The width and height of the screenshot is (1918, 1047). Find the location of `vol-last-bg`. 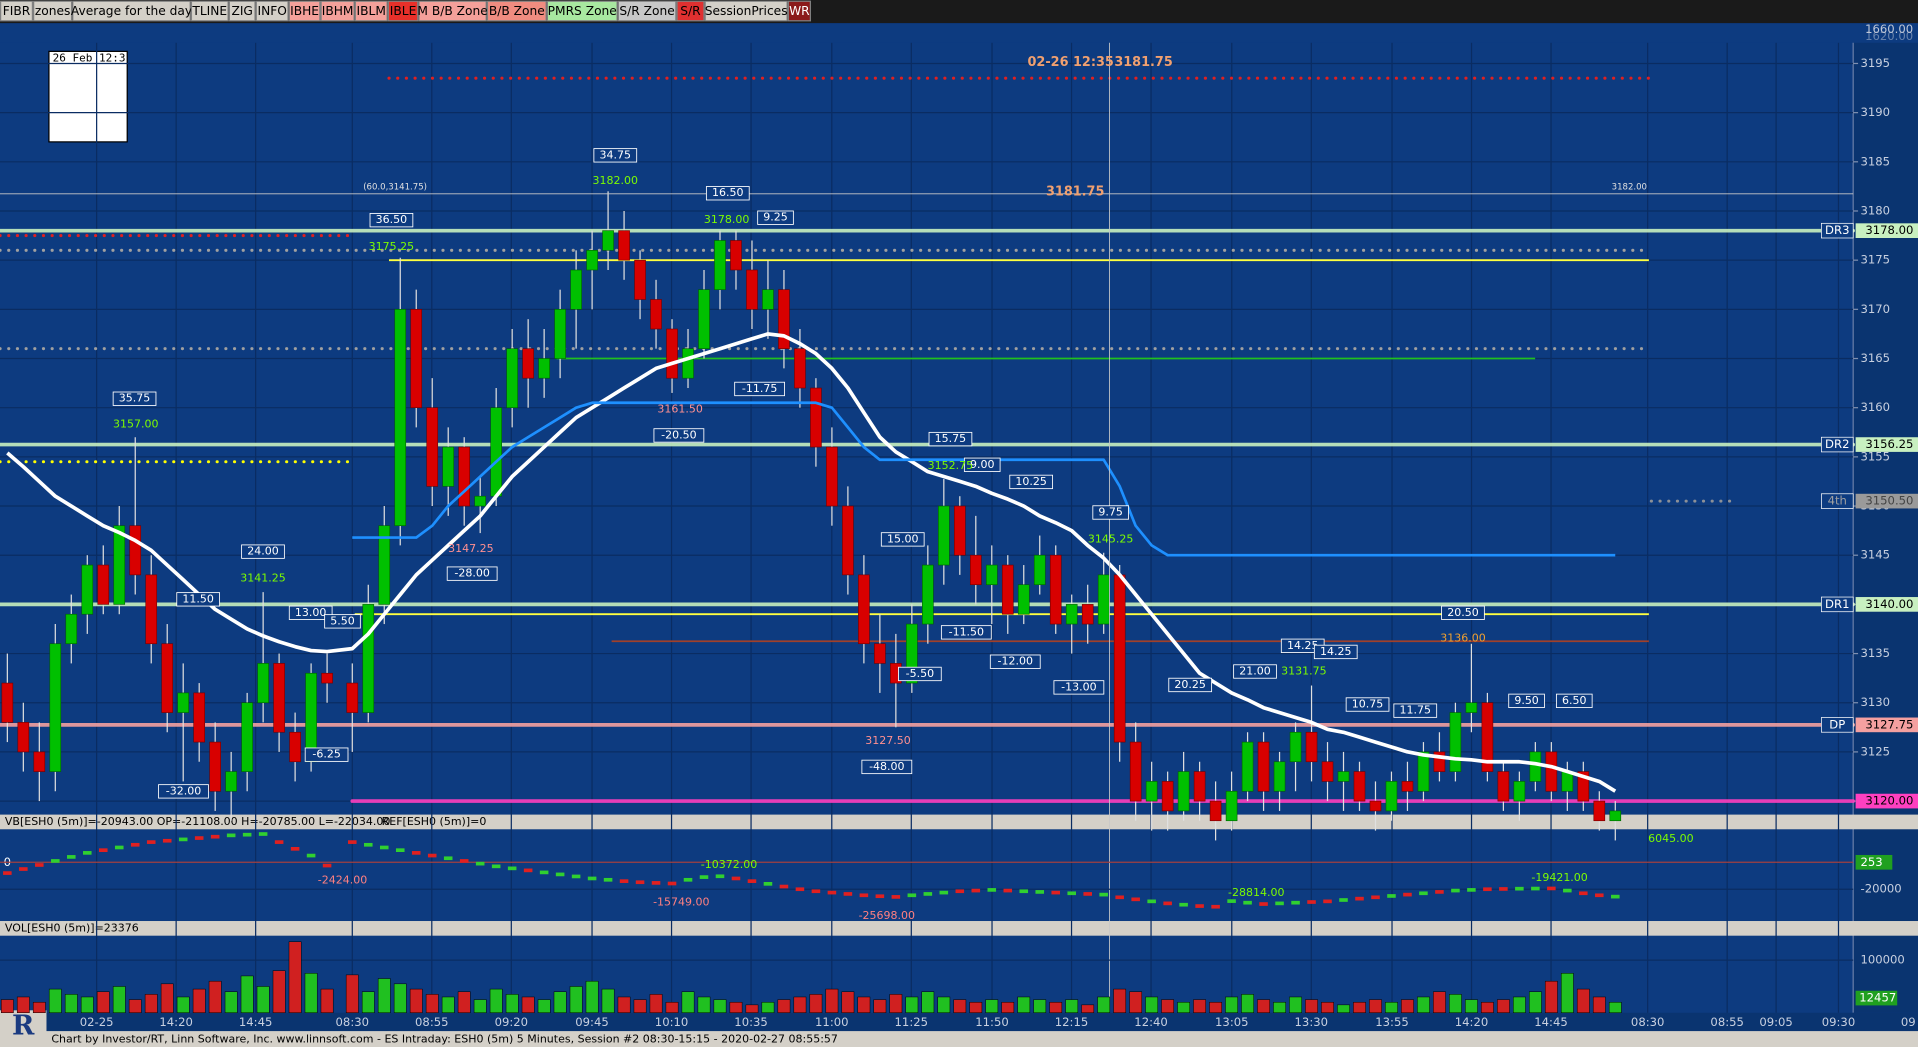

vol-last-bg is located at coordinates (1876, 998).